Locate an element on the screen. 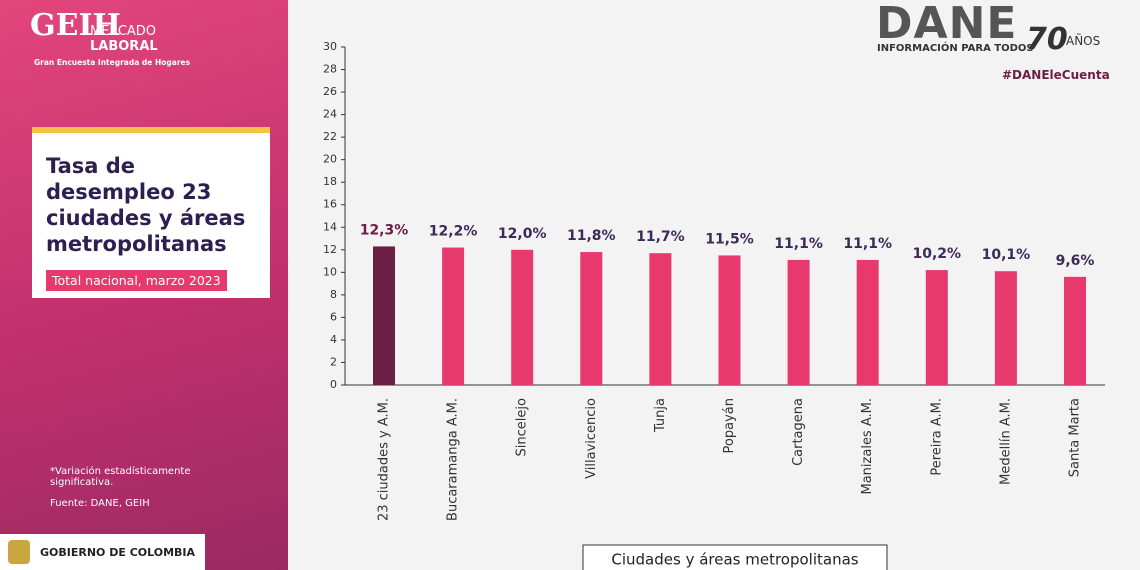 This screenshot has height=570, width=1140. government: GOBIERNO DE COLOMBIA is located at coordinates (118, 552).